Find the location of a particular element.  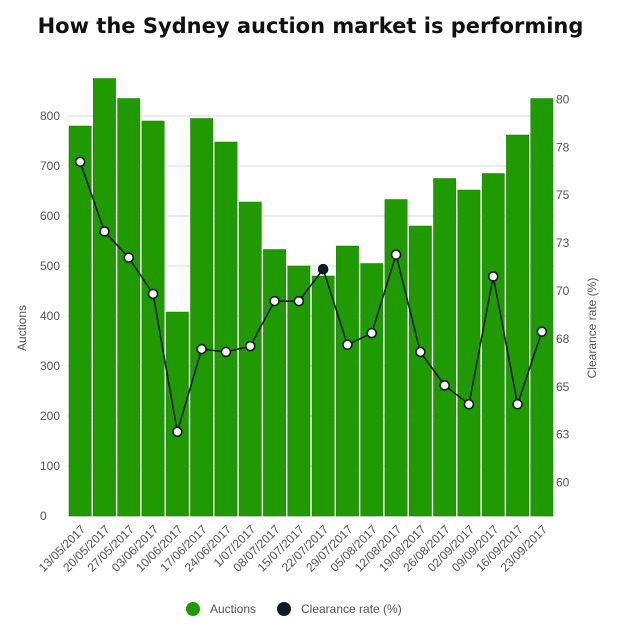

y-tick-label: 100 is located at coordinates (50, 466).